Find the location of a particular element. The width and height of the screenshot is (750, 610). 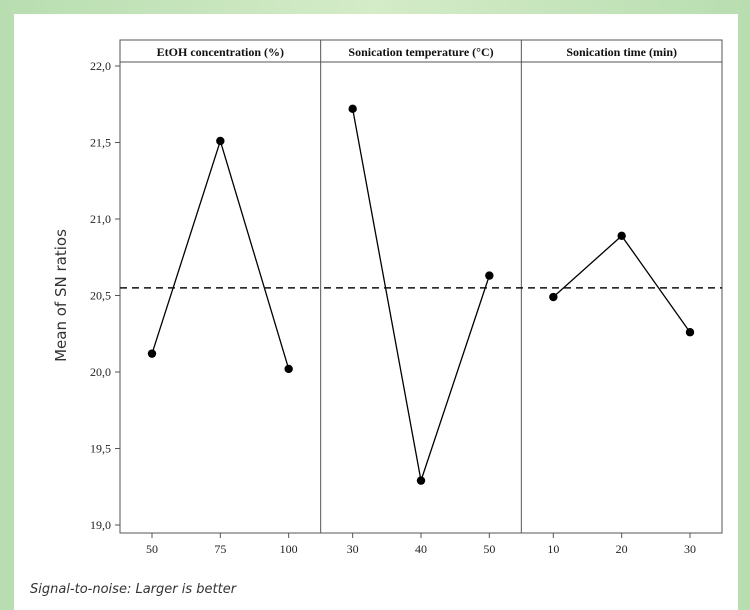

x-tick-label: 75 is located at coordinates (220, 549).